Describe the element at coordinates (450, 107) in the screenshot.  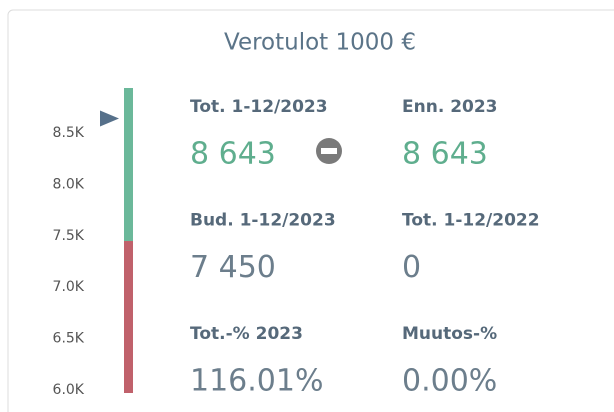
I see `kpi-label: Enn. 2023` at that location.